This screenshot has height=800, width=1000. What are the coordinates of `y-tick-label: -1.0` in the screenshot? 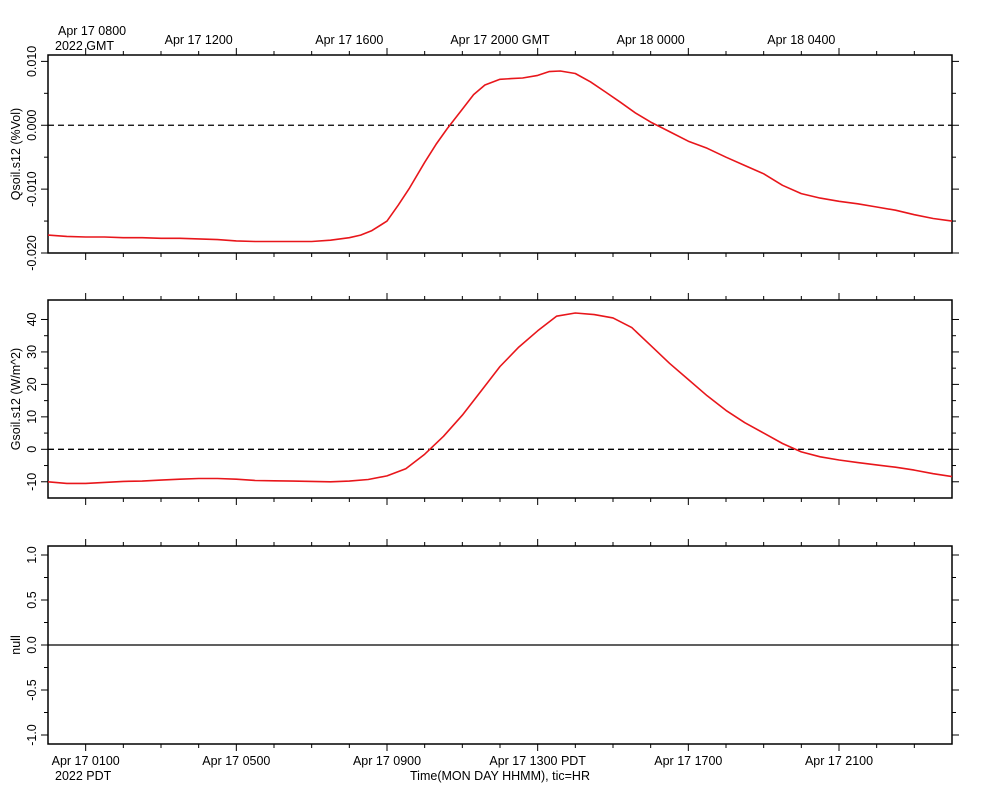 It's located at (32, 735).